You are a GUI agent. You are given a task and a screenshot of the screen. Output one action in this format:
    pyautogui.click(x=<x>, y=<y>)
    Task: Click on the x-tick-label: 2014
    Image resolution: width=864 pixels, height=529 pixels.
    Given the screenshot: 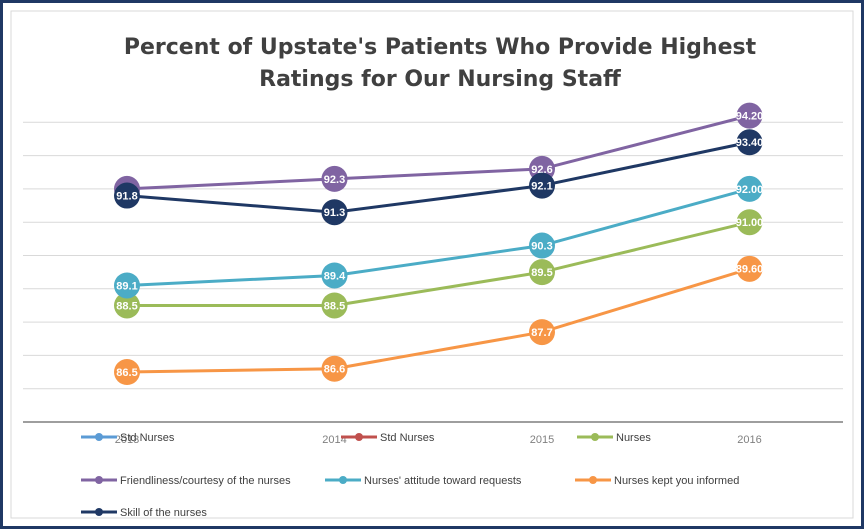 What is the action you would take?
    pyautogui.click(x=334, y=440)
    